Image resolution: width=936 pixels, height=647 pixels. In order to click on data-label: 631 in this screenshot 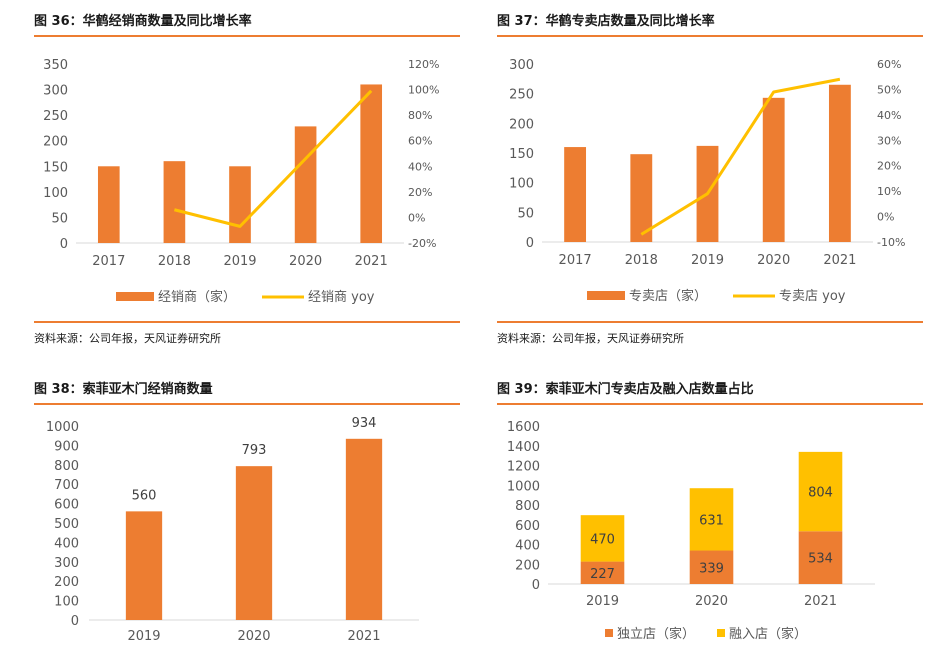, I will do `click(711, 520)`.